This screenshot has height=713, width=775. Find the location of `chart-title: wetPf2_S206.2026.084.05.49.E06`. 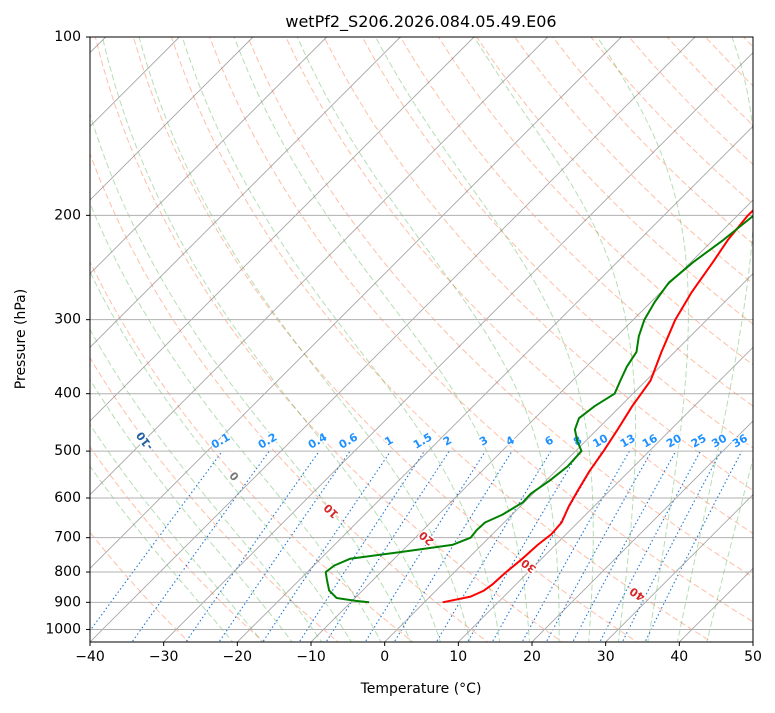

chart-title: wetPf2_S206.2026.084.05.49.E06 is located at coordinates (420, 22).